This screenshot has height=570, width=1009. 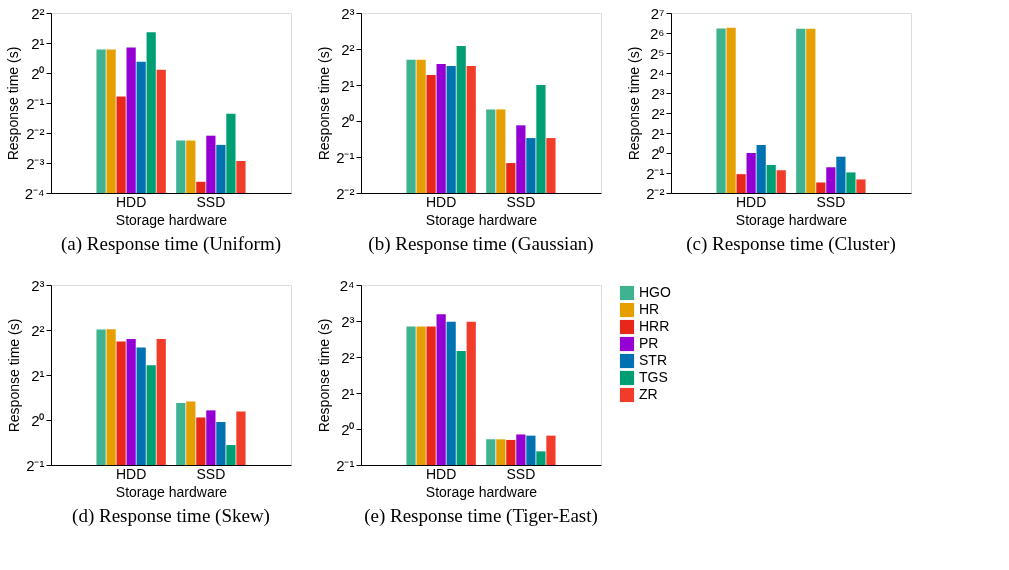 What do you see at coordinates (653, 377) in the screenshot?
I see `legend-label: TGS` at bounding box center [653, 377].